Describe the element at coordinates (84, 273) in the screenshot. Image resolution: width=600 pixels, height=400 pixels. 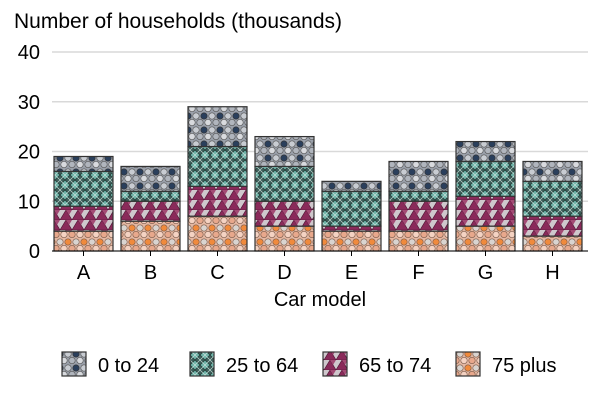
I see `x-tick-label: A` at that location.